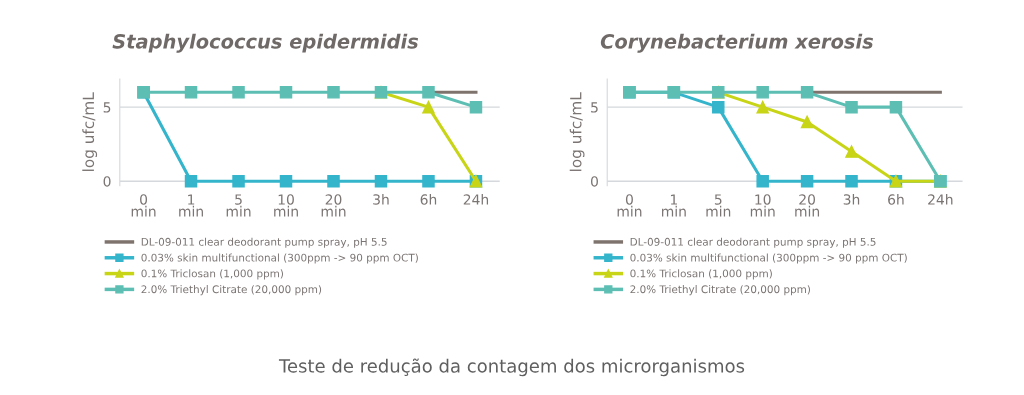 Image resolution: width=1024 pixels, height=395 pixels. Describe the element at coordinates (737, 43) in the screenshot. I see `chart-title: Corynebacterium xerosis` at that location.